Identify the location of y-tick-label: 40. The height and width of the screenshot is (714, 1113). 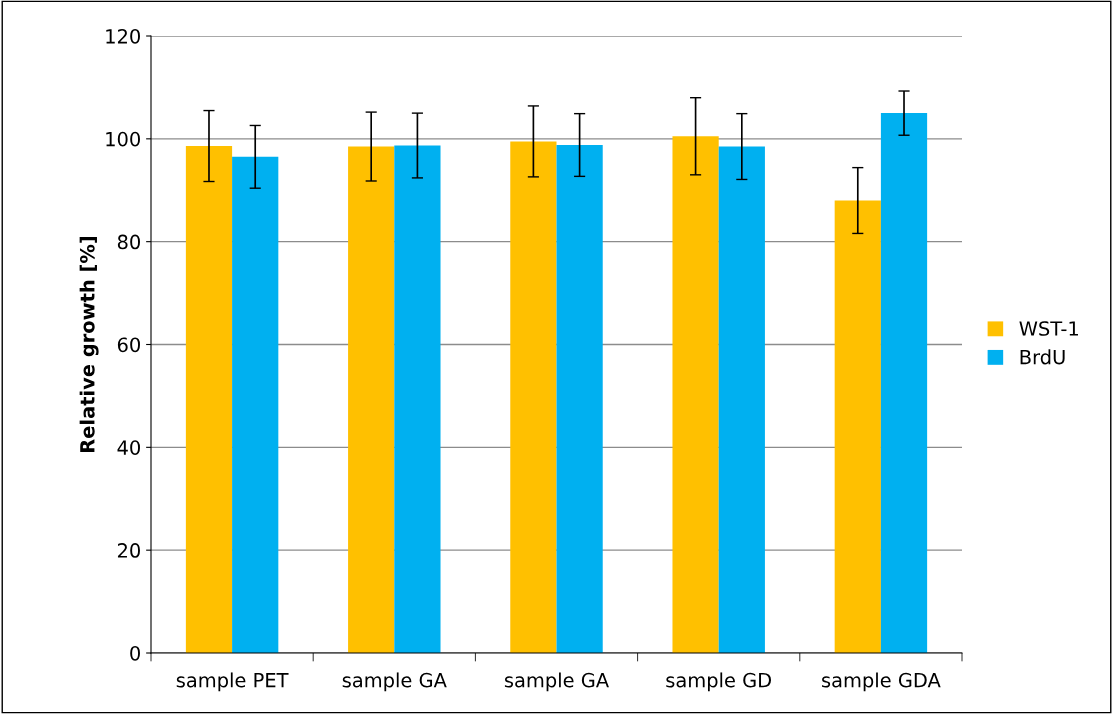
(128, 447).